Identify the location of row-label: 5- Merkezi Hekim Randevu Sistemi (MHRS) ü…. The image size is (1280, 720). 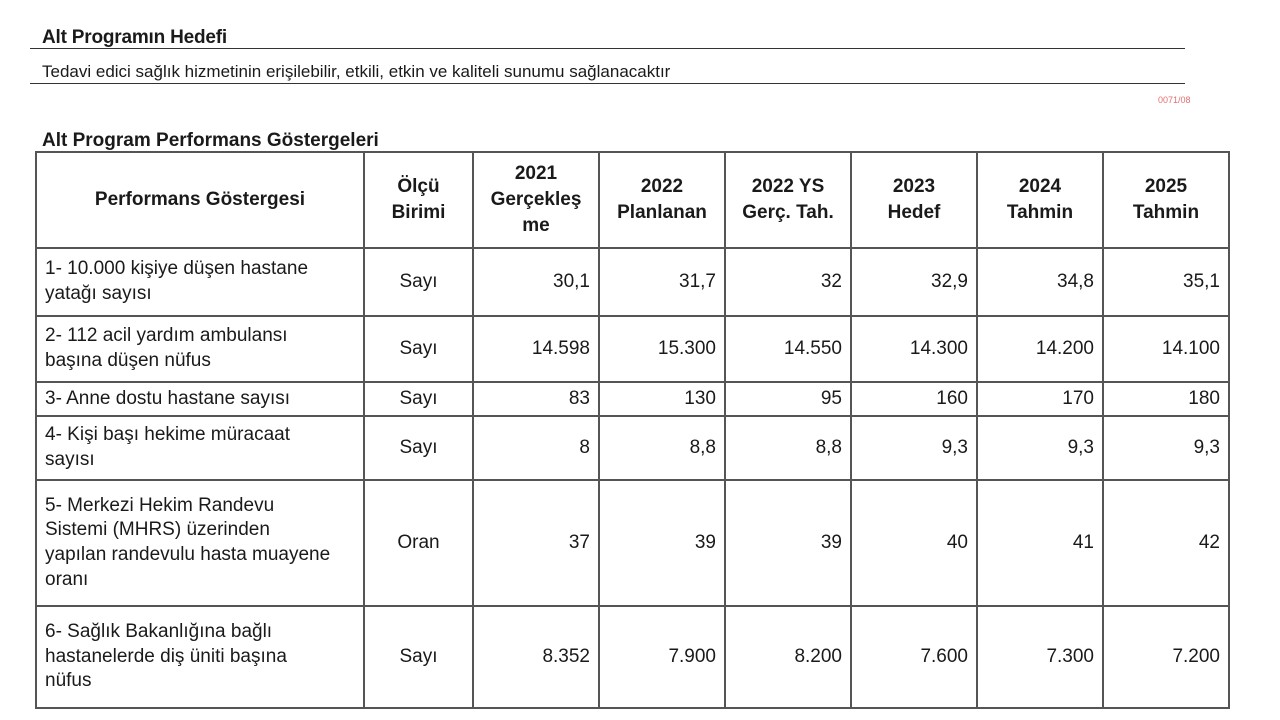
(200, 543).